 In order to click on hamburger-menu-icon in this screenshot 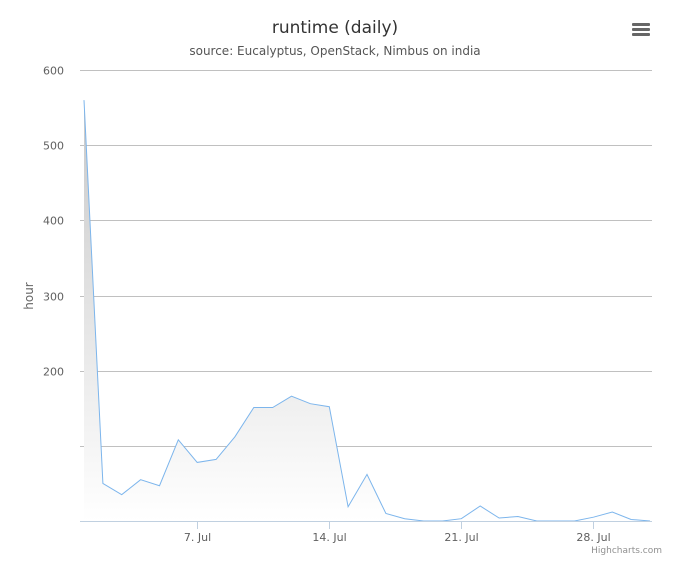, I will do `click(641, 29)`.